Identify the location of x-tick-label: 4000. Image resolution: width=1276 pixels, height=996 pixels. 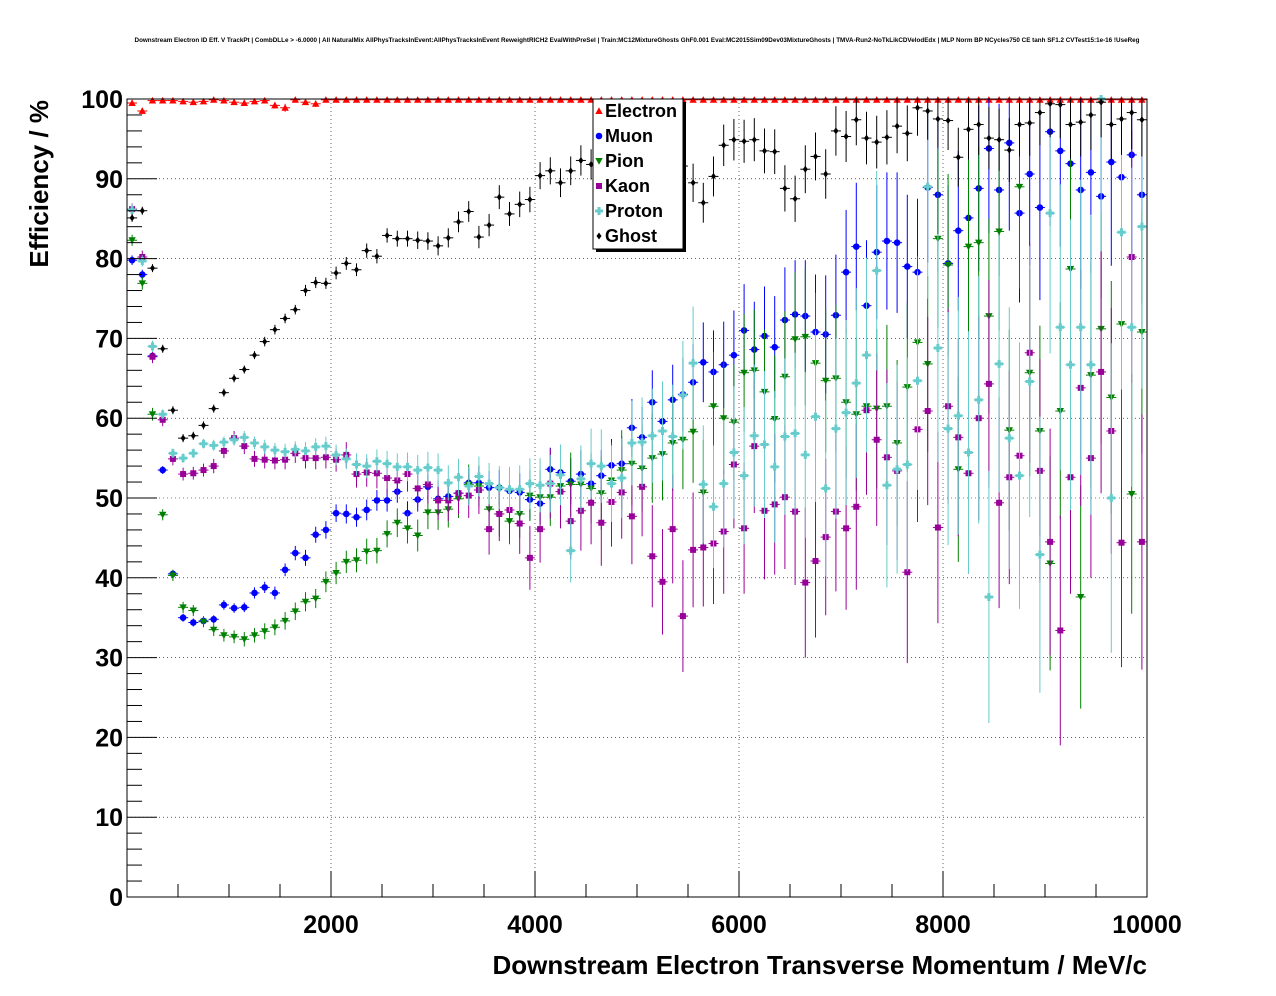
(535, 925).